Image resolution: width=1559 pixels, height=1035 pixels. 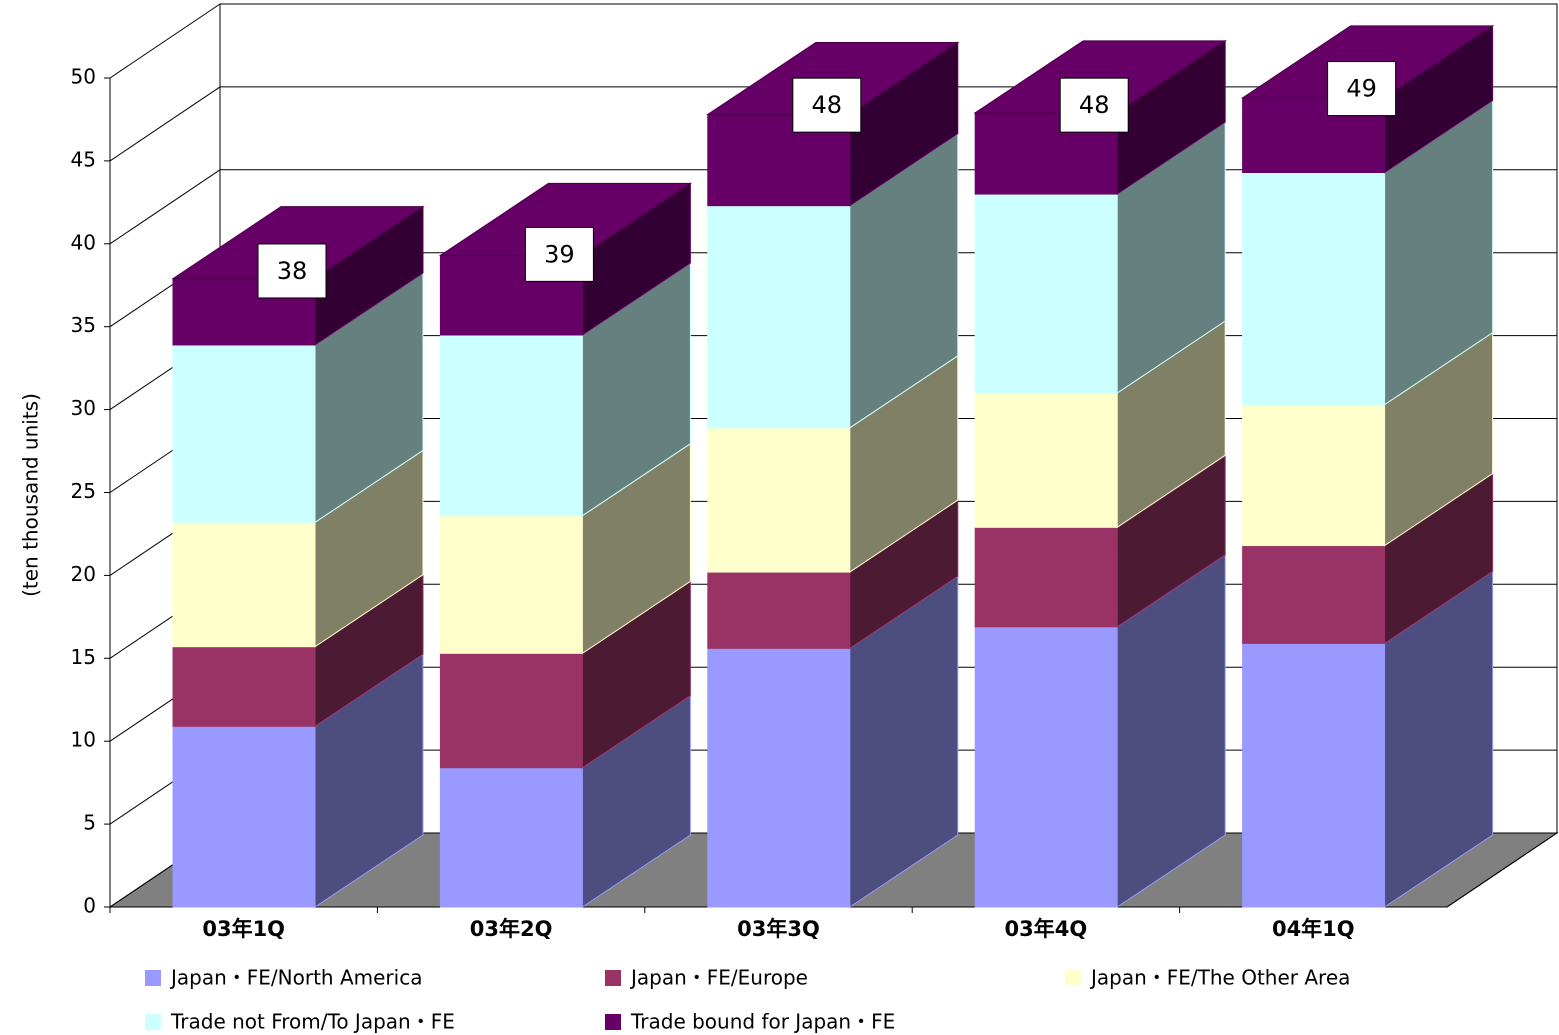 I want to click on y-tick-label: 20, so click(x=83, y=574).